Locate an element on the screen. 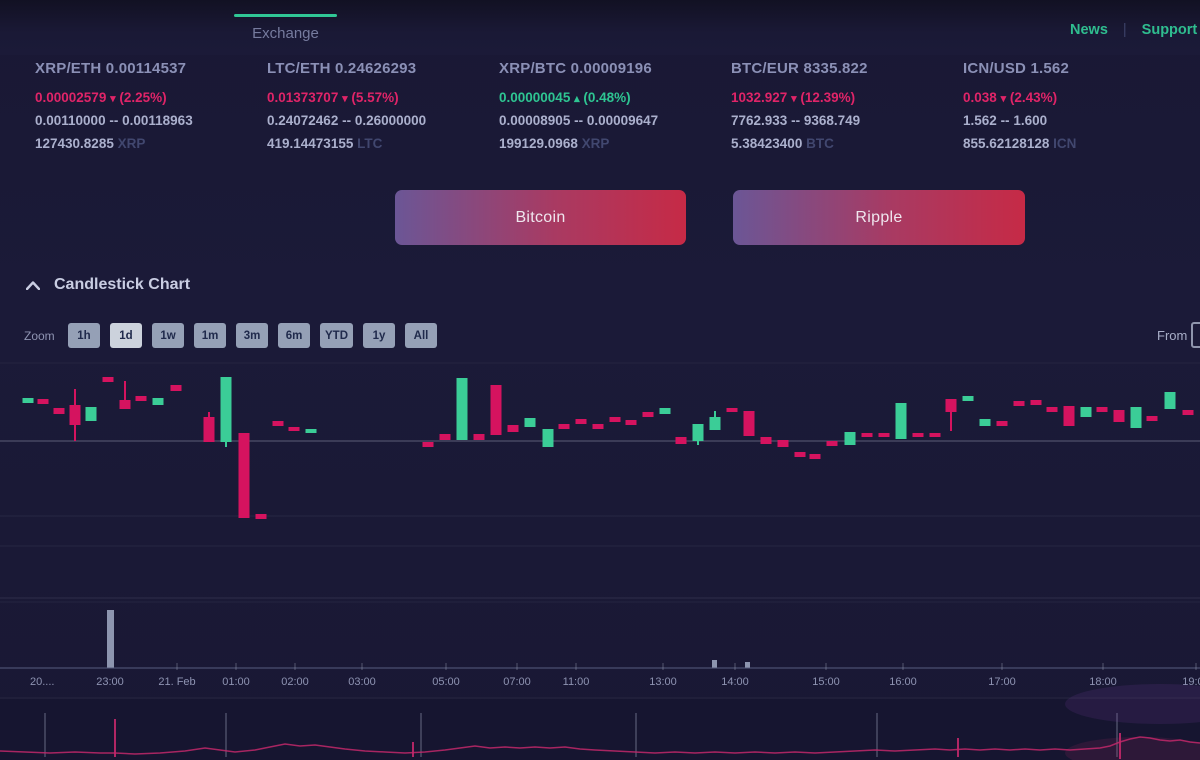 This screenshot has height=760, width=1200. chart-title: Candlestick Chart is located at coordinates (122, 284).